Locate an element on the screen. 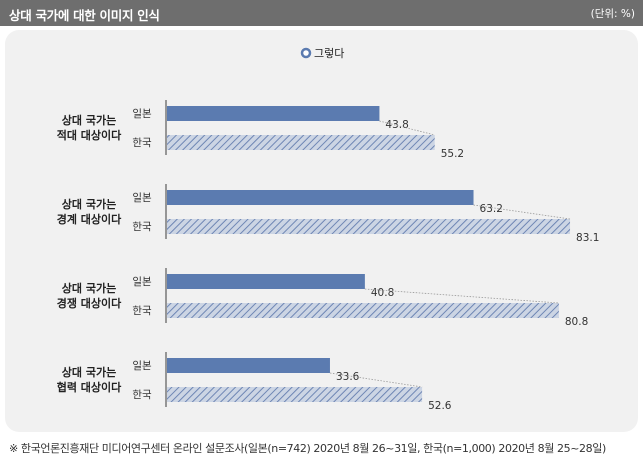 The width and height of the screenshot is (643, 474). chart-title: 상대 국가에 대한 이미지 인식 is located at coordinates (84, 15).